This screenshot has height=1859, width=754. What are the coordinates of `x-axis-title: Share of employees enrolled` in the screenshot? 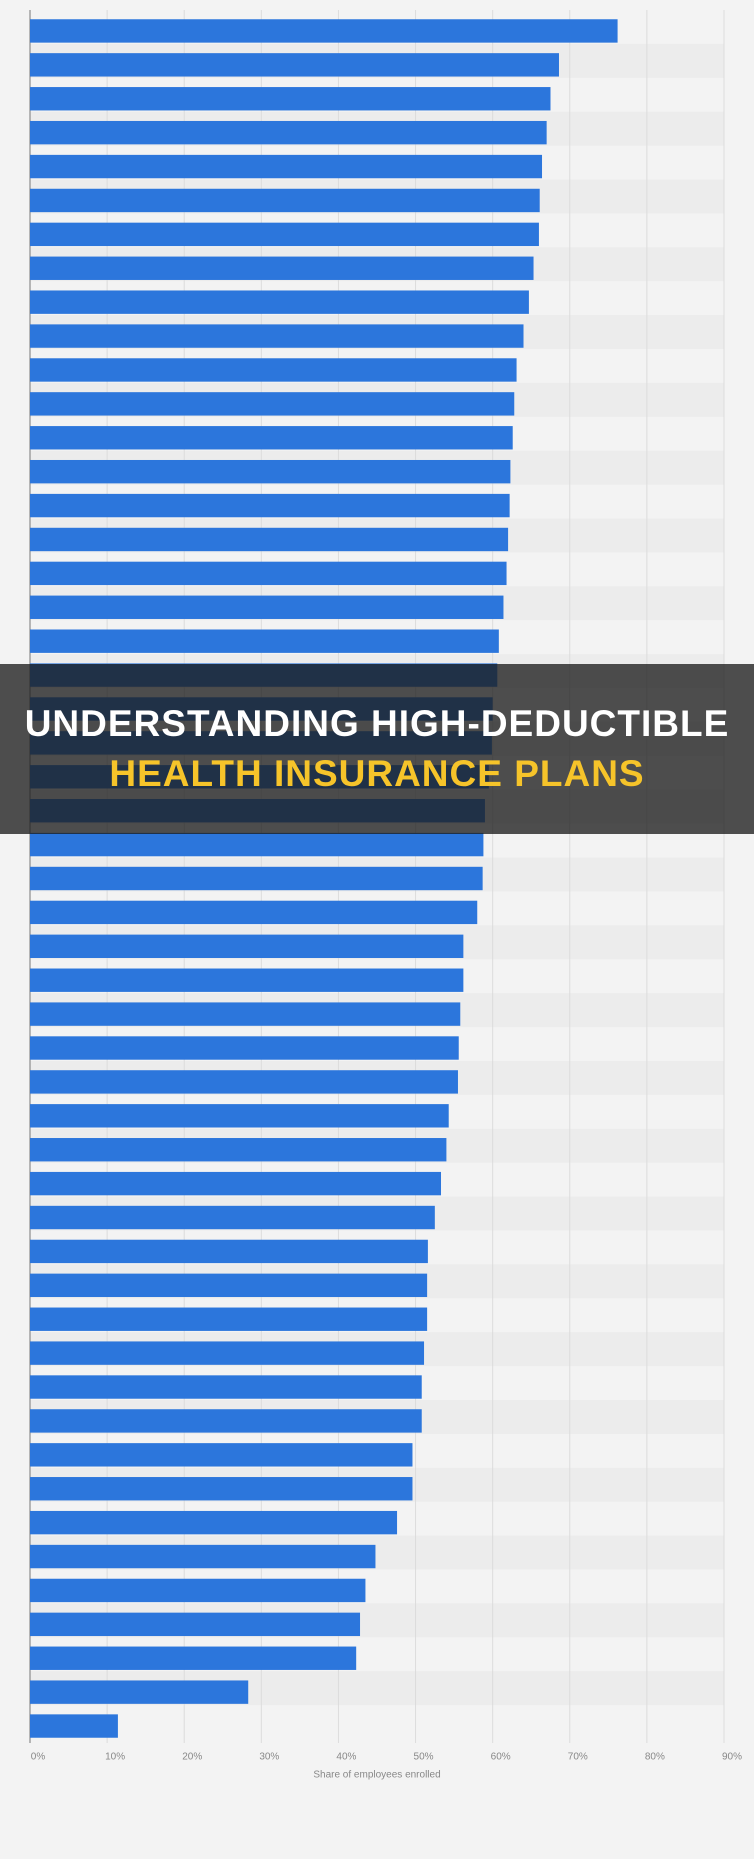 It's located at (376, 1775).